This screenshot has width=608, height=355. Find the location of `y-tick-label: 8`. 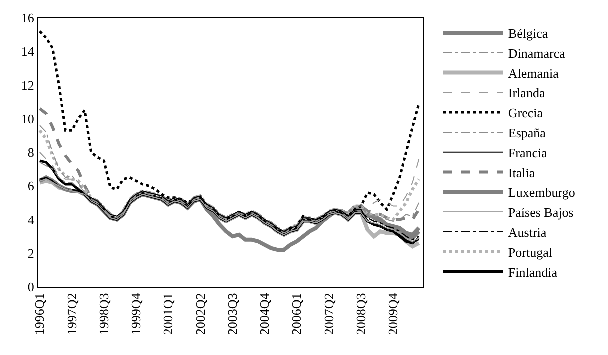

y-tick-label: 8 is located at coordinates (31, 152).